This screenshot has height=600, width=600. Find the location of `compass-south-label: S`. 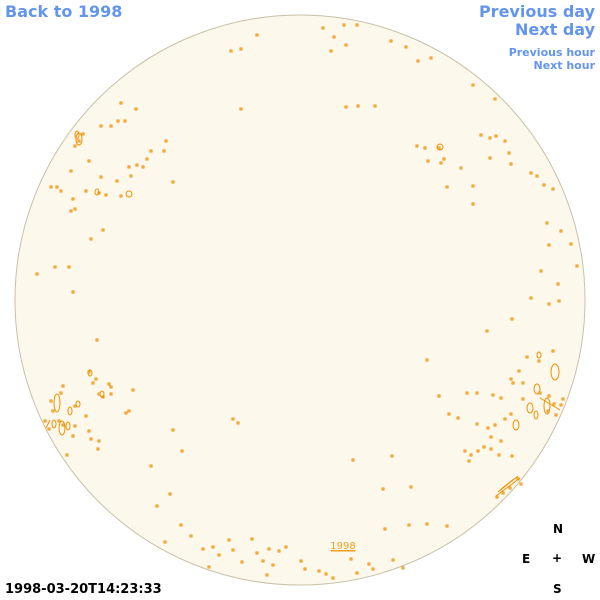

compass-south-label: S is located at coordinates (557, 589).